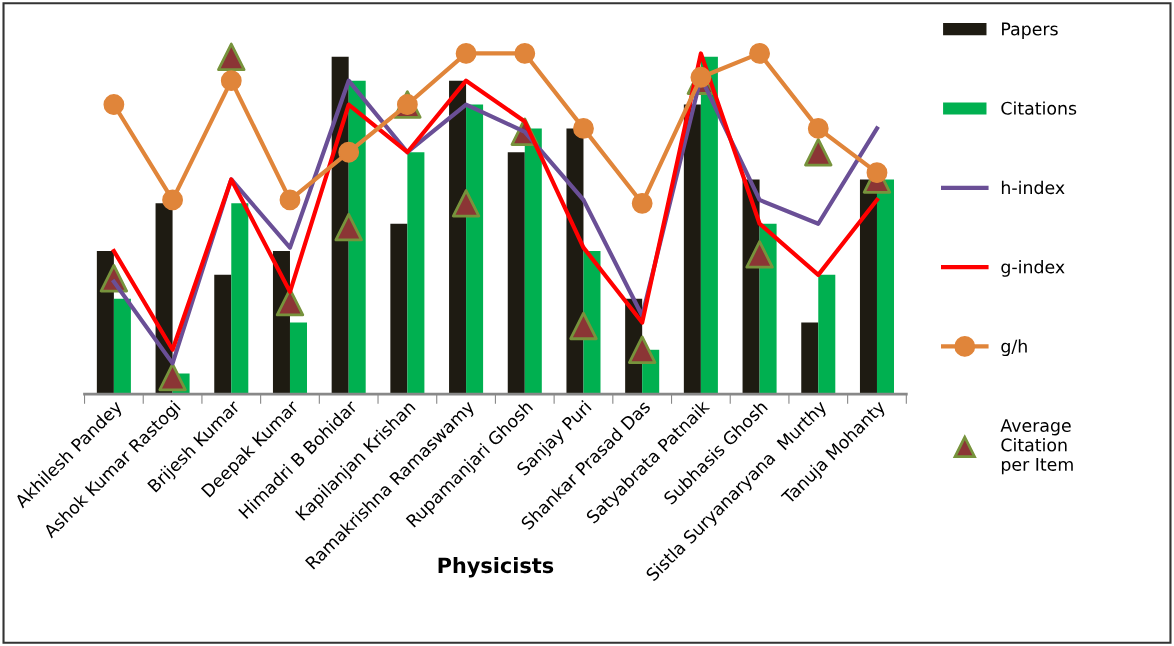  Describe the element at coordinates (1014, 348) in the screenshot. I see `legend-label: g/h` at that location.